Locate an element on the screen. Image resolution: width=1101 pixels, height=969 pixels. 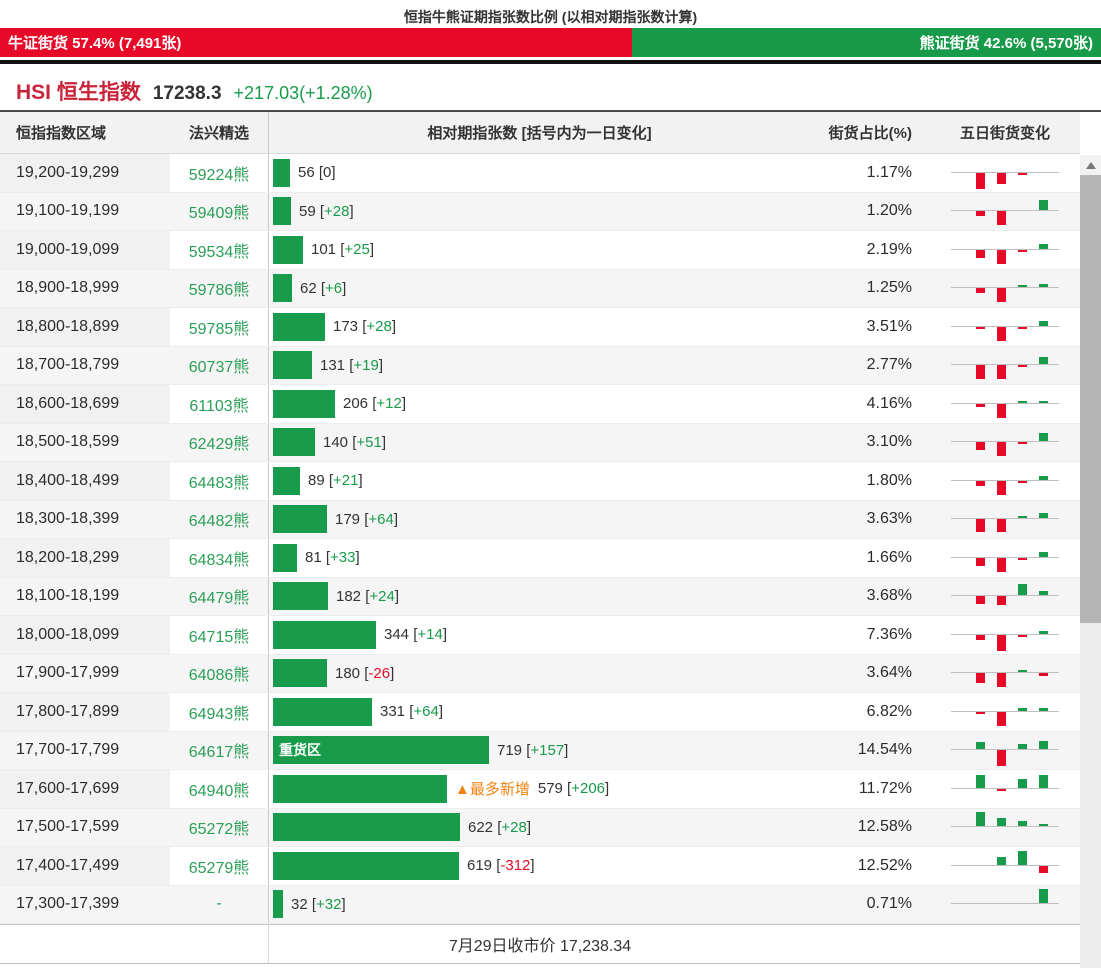
most-added-annotation: ▲最多新增 is located at coordinates (492, 790).